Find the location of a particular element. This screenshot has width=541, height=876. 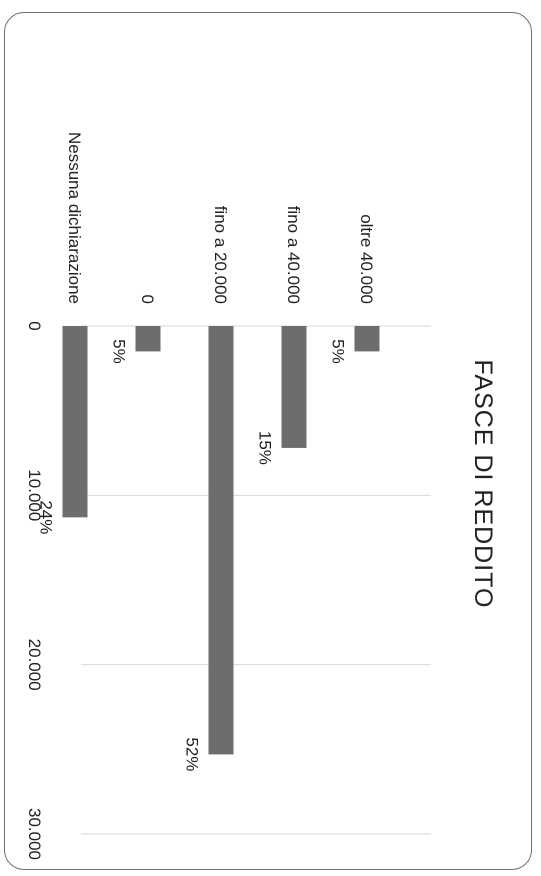

category-label: Nessuna dichiarazione is located at coordinates (74, 218).